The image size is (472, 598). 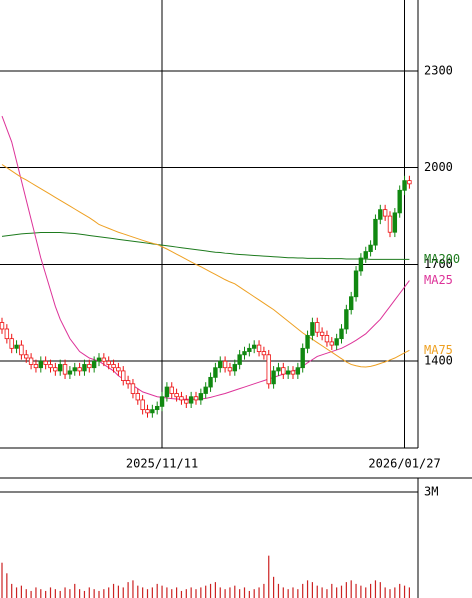 I want to click on x-tick-label: 2026/01/27, so click(x=404, y=464).